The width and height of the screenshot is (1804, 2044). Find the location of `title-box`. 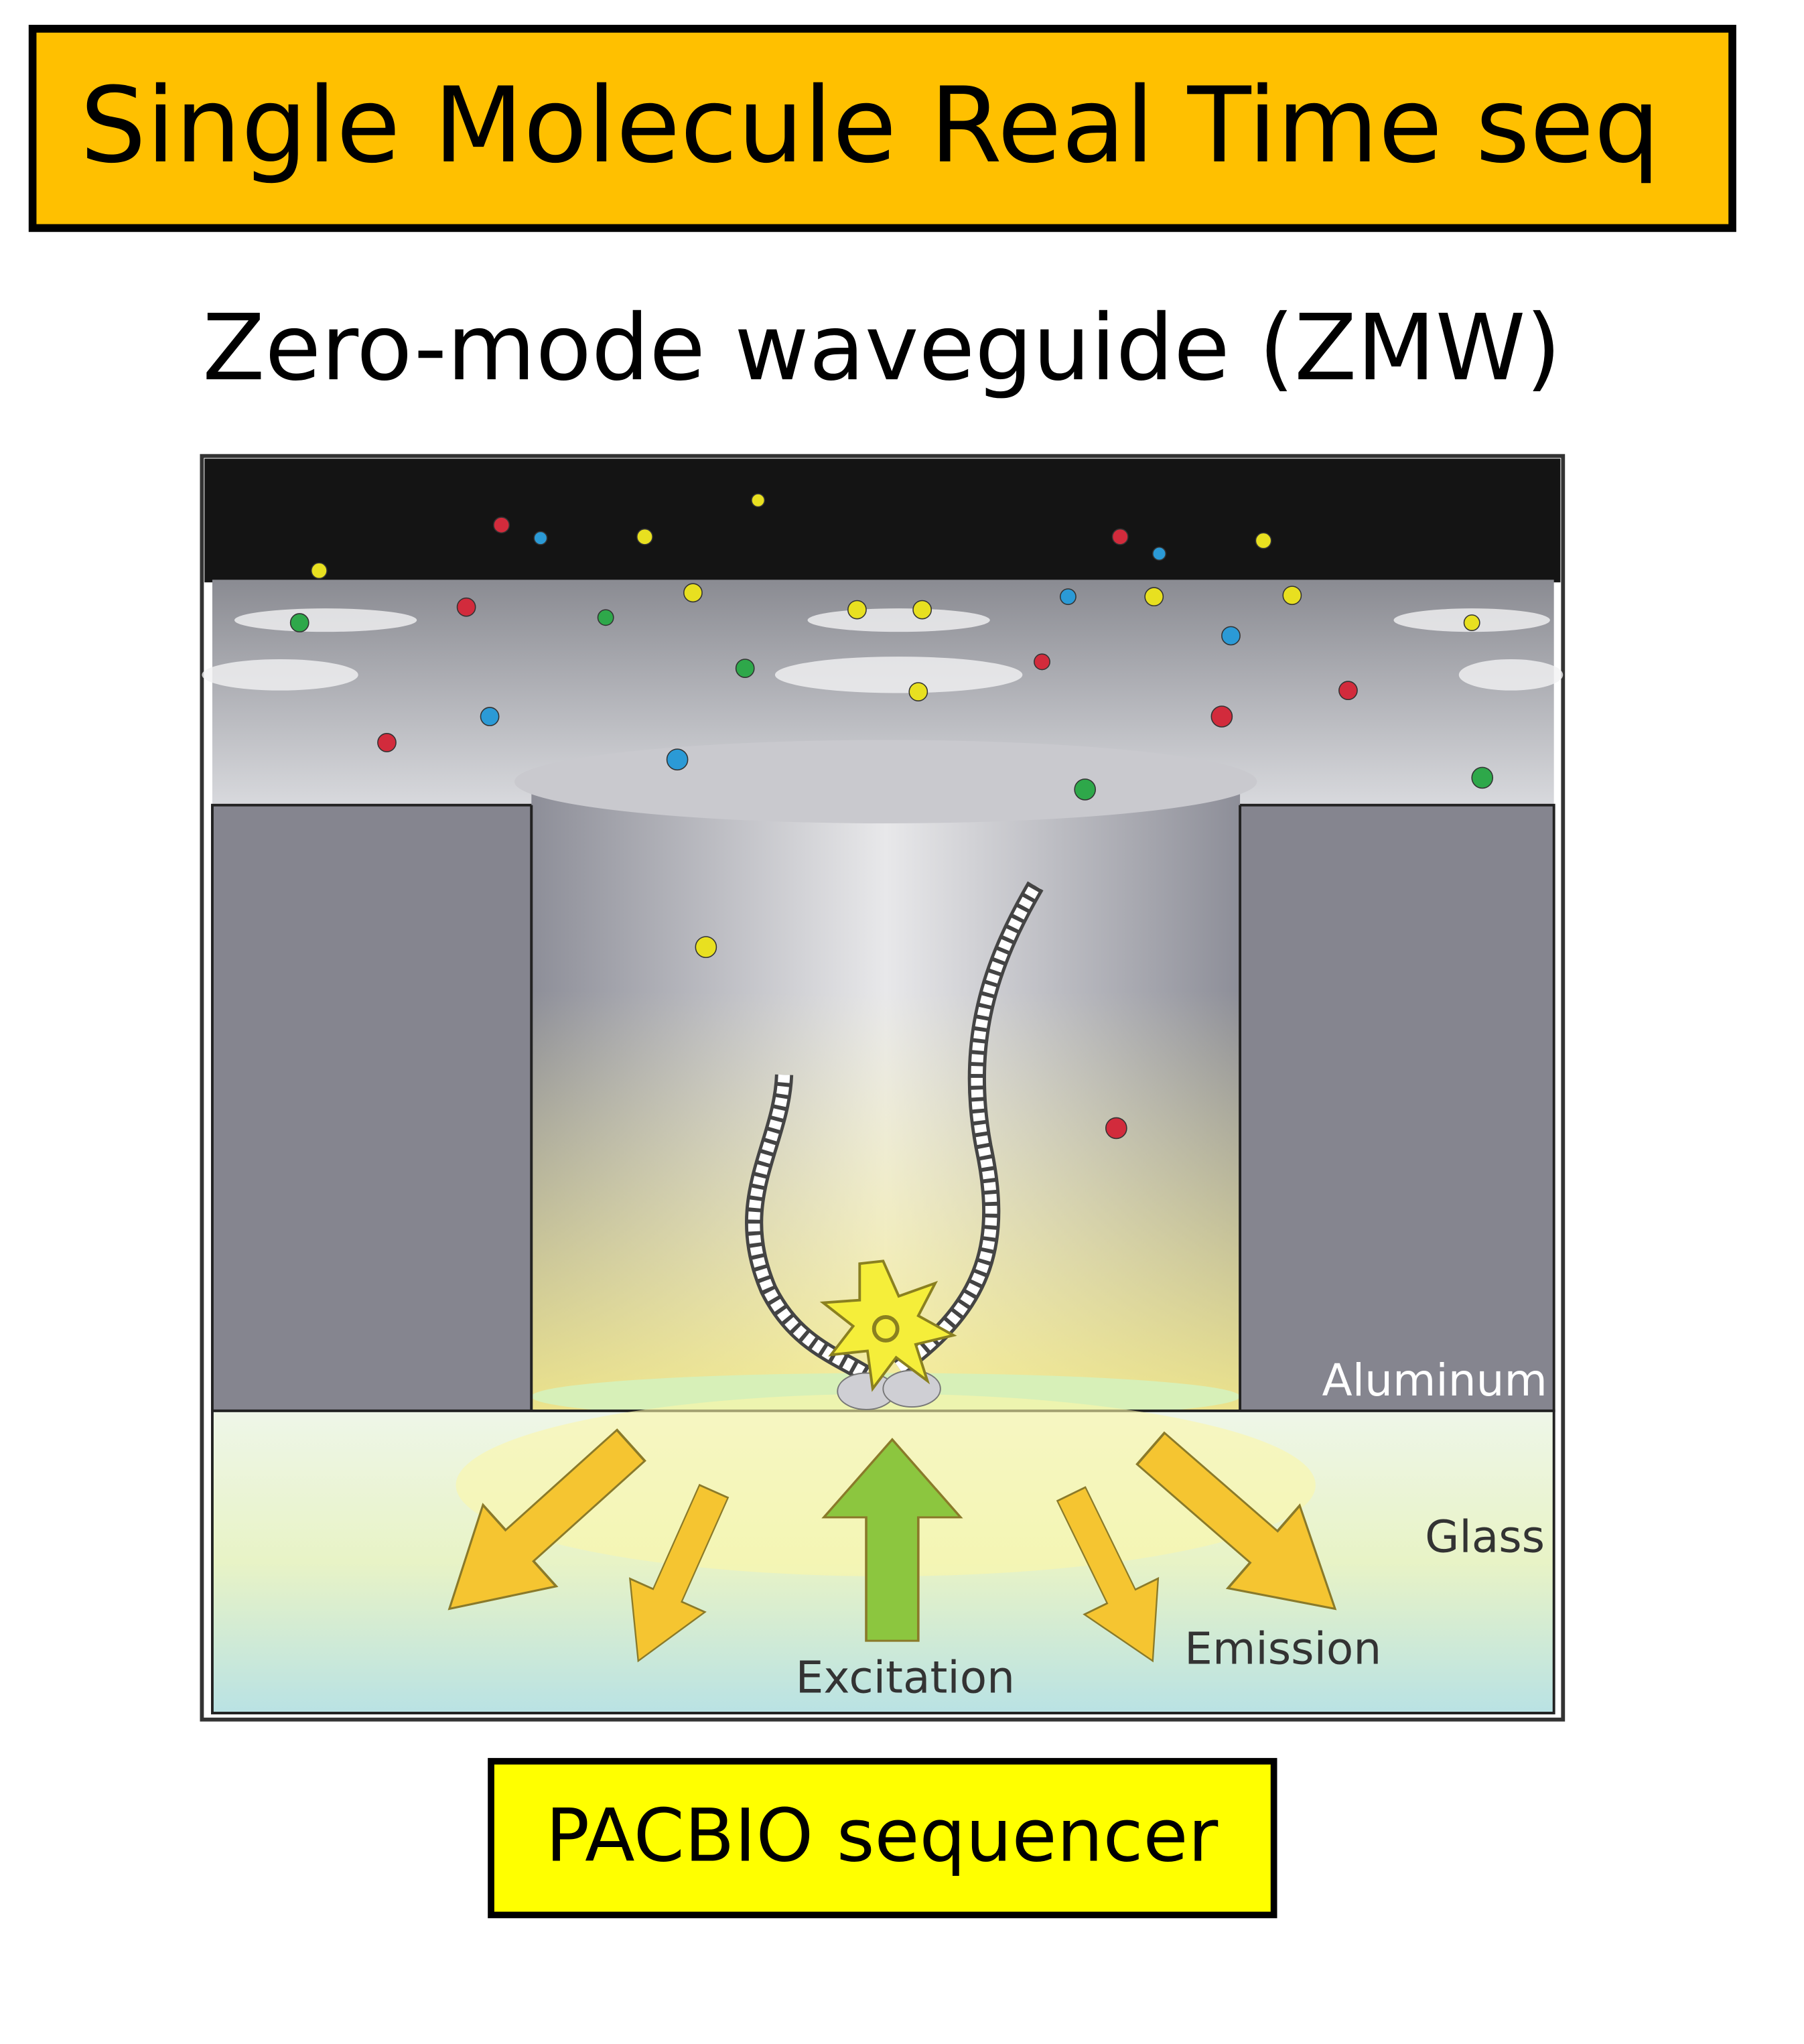

title-box is located at coordinates (882, 128).